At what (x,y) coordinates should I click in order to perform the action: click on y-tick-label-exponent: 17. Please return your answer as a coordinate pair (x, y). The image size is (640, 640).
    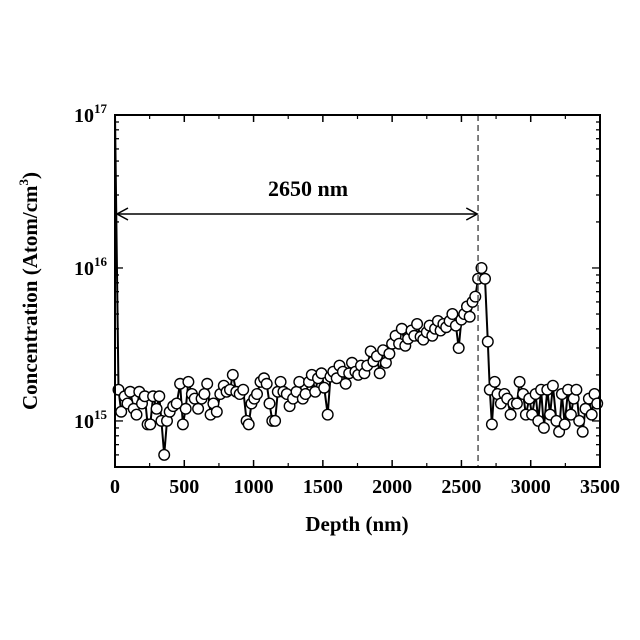
    Looking at the image, I should click on (101, 108).